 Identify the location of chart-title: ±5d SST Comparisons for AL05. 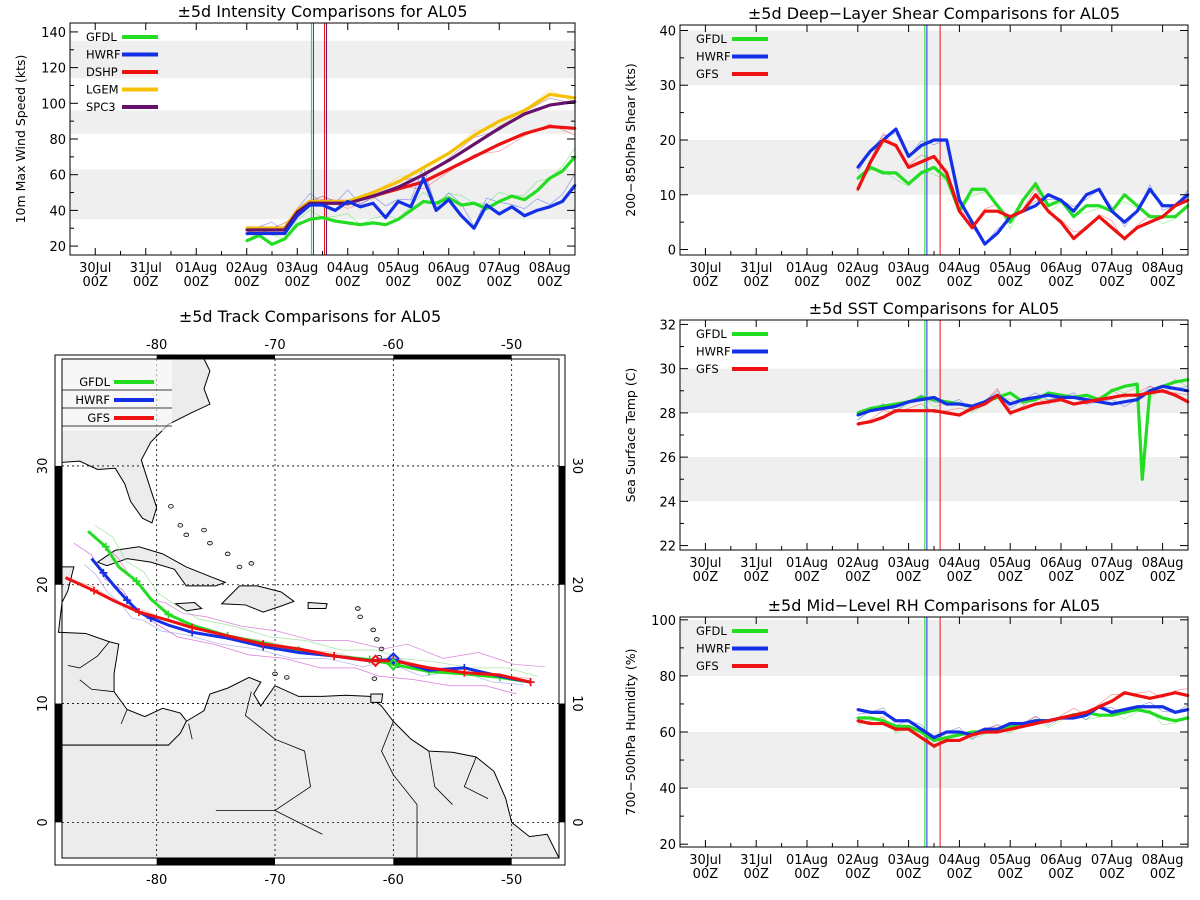
(934, 308).